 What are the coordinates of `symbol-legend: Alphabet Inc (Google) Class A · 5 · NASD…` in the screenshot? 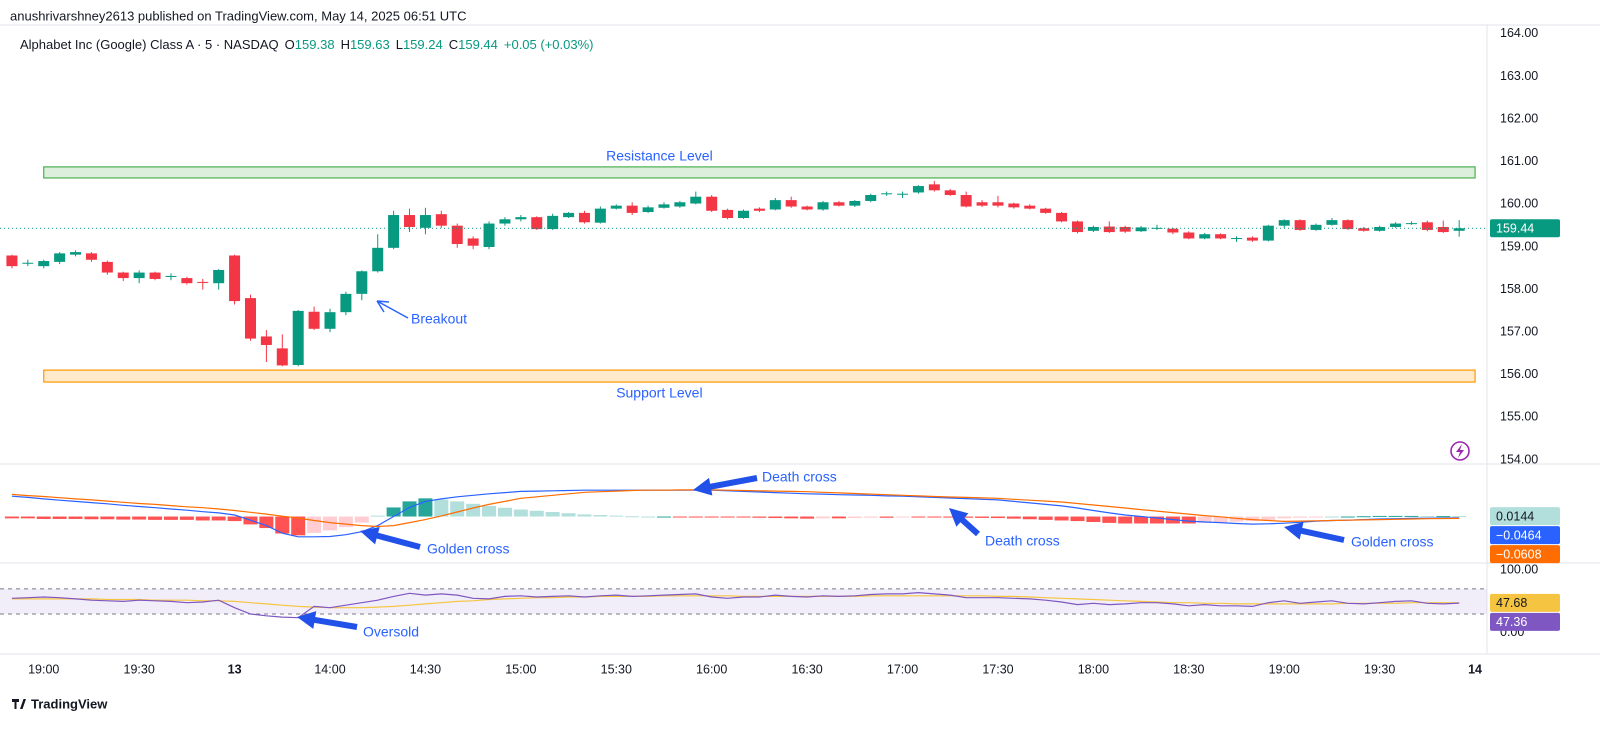 It's located at (307, 44).